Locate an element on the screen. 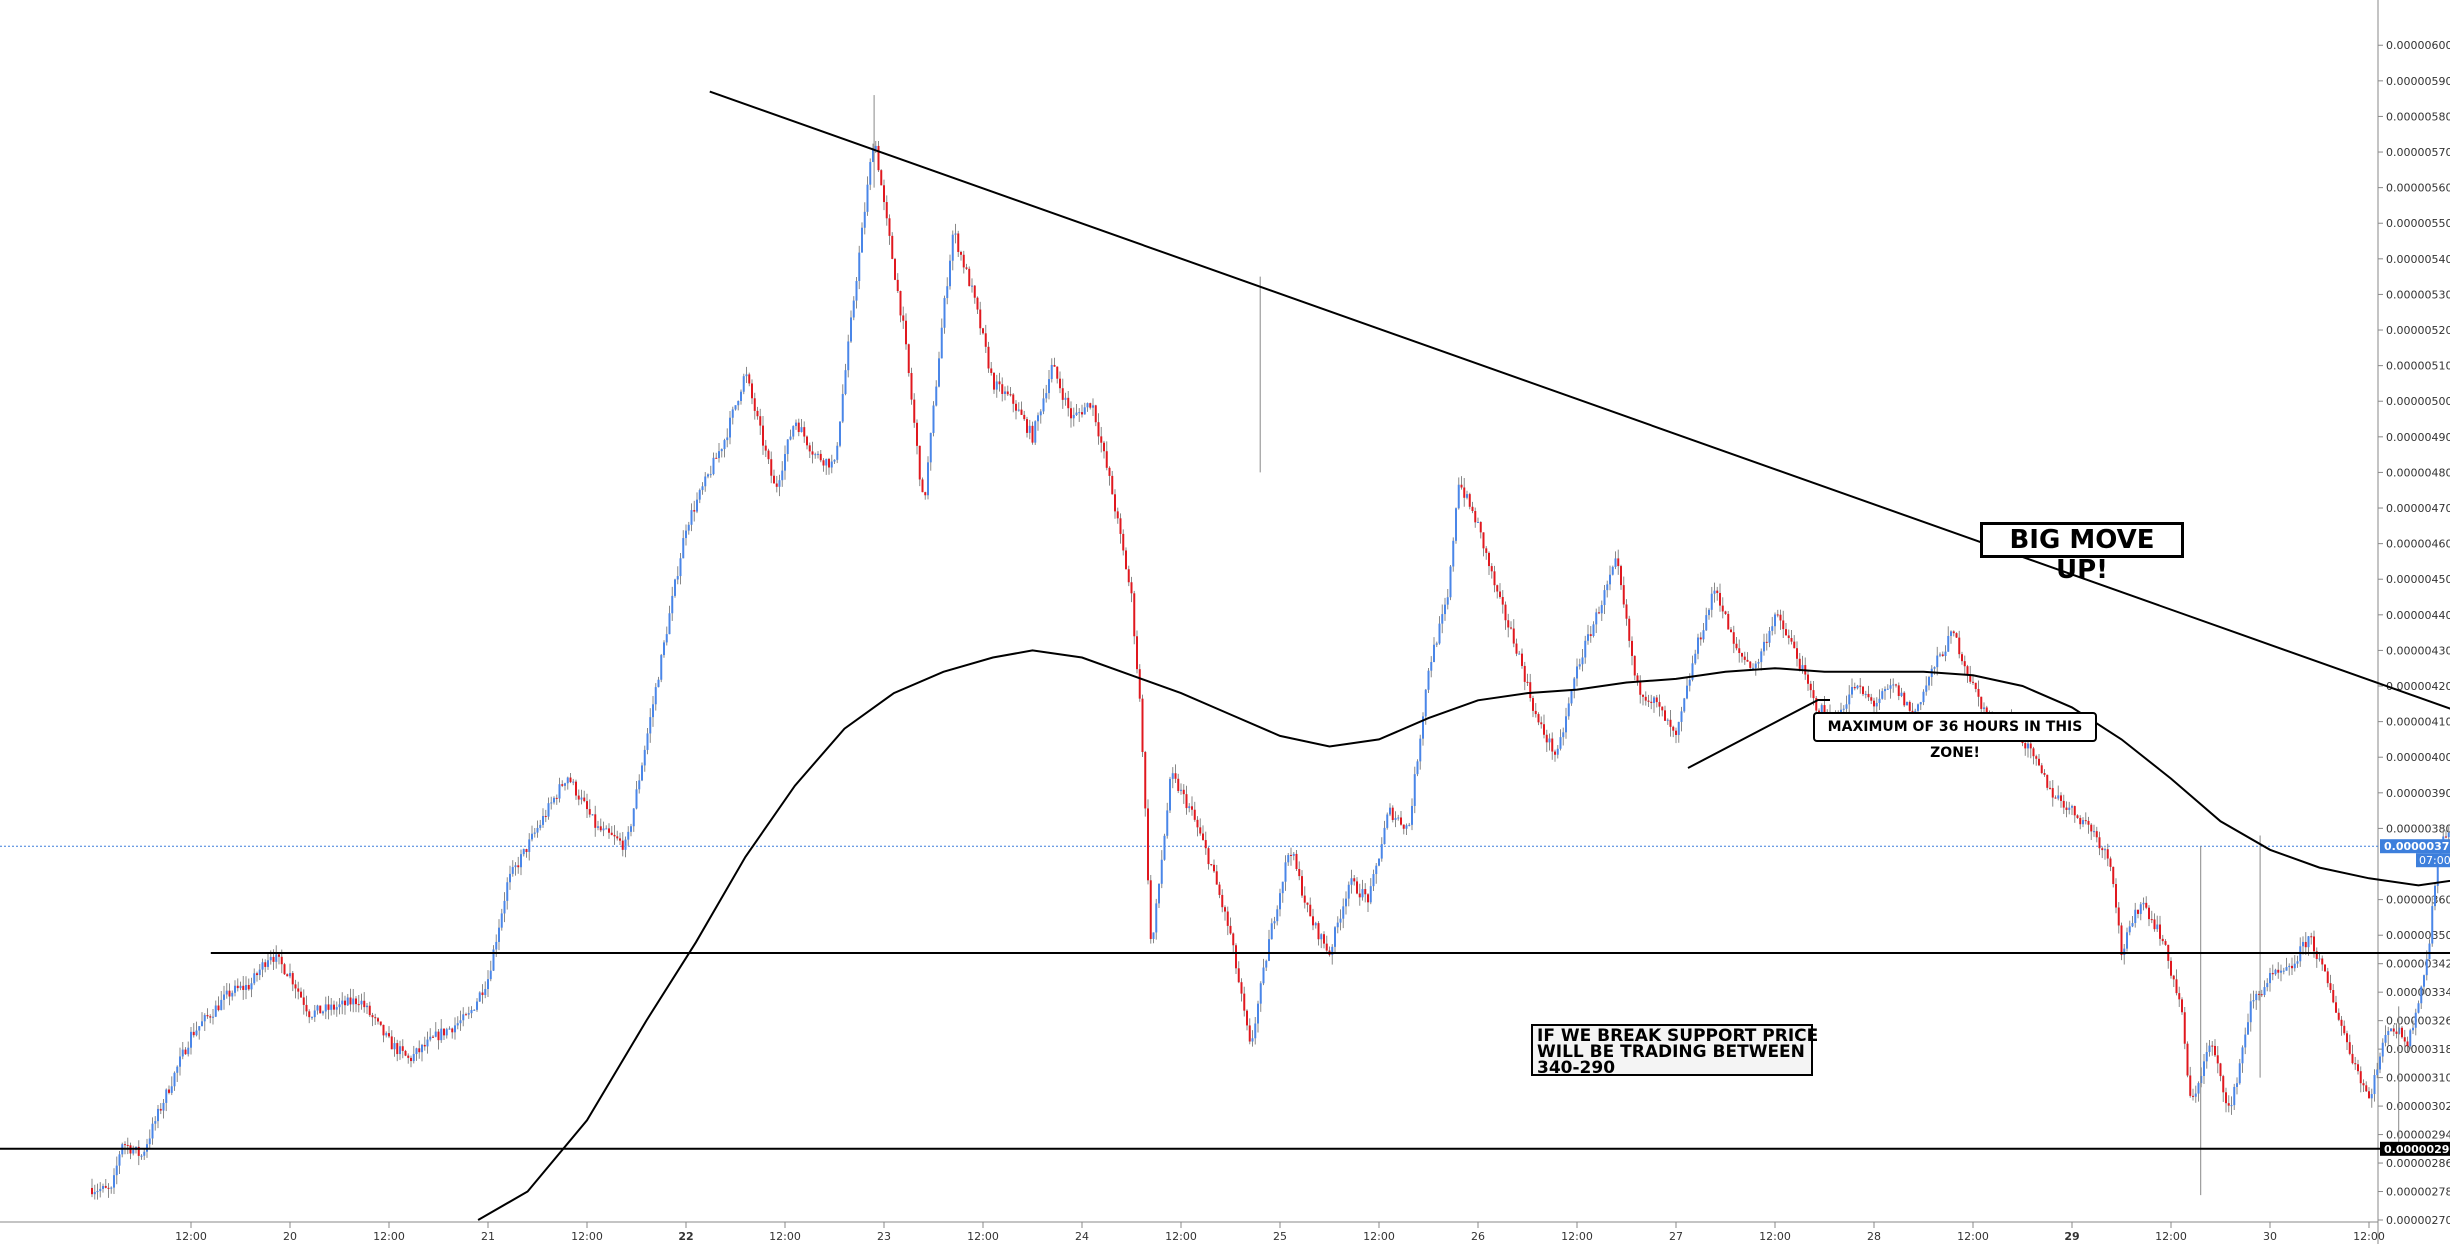 The width and height of the screenshot is (2450, 1248). annotation-max-zone: MAXIMUM OF 36 HOURS IN THIS ZONE! is located at coordinates (1955, 736).